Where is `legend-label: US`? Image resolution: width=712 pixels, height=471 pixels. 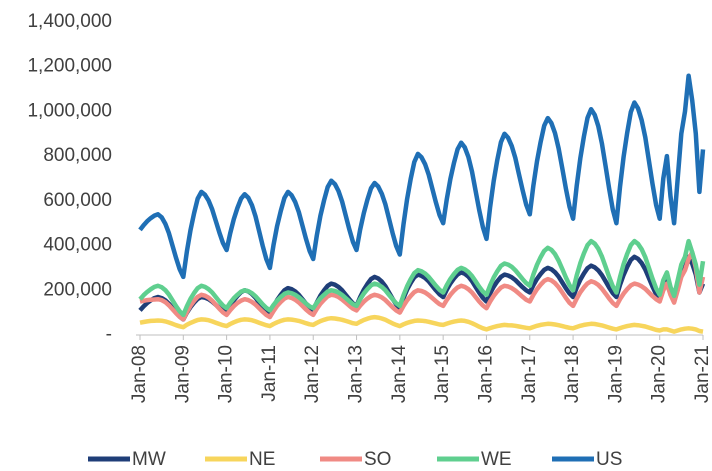 legend-label: US is located at coordinates (609, 459).